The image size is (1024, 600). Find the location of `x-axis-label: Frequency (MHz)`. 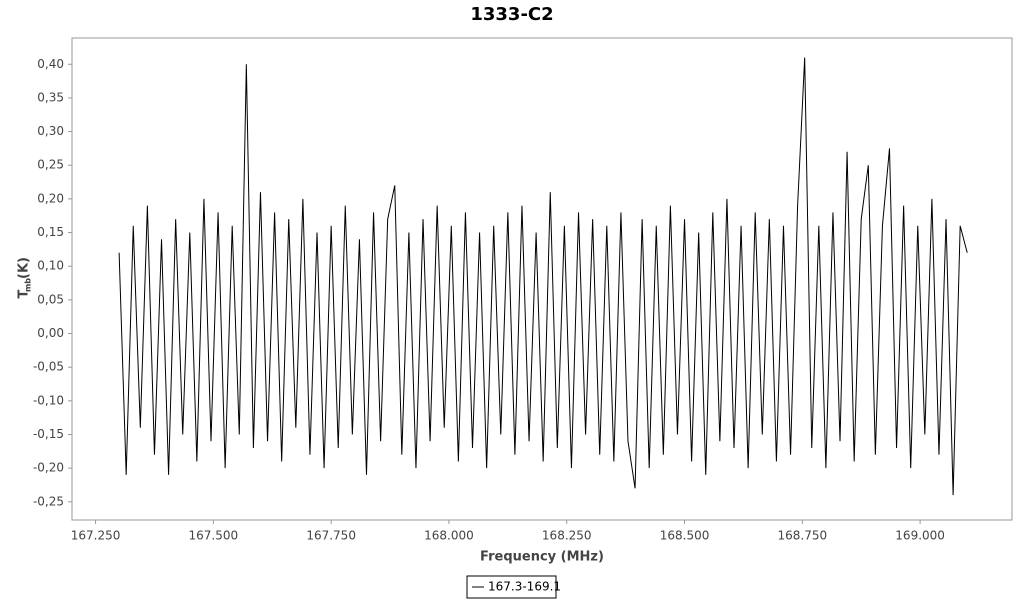

x-axis-label: Frequency (MHz) is located at coordinates (542, 557).